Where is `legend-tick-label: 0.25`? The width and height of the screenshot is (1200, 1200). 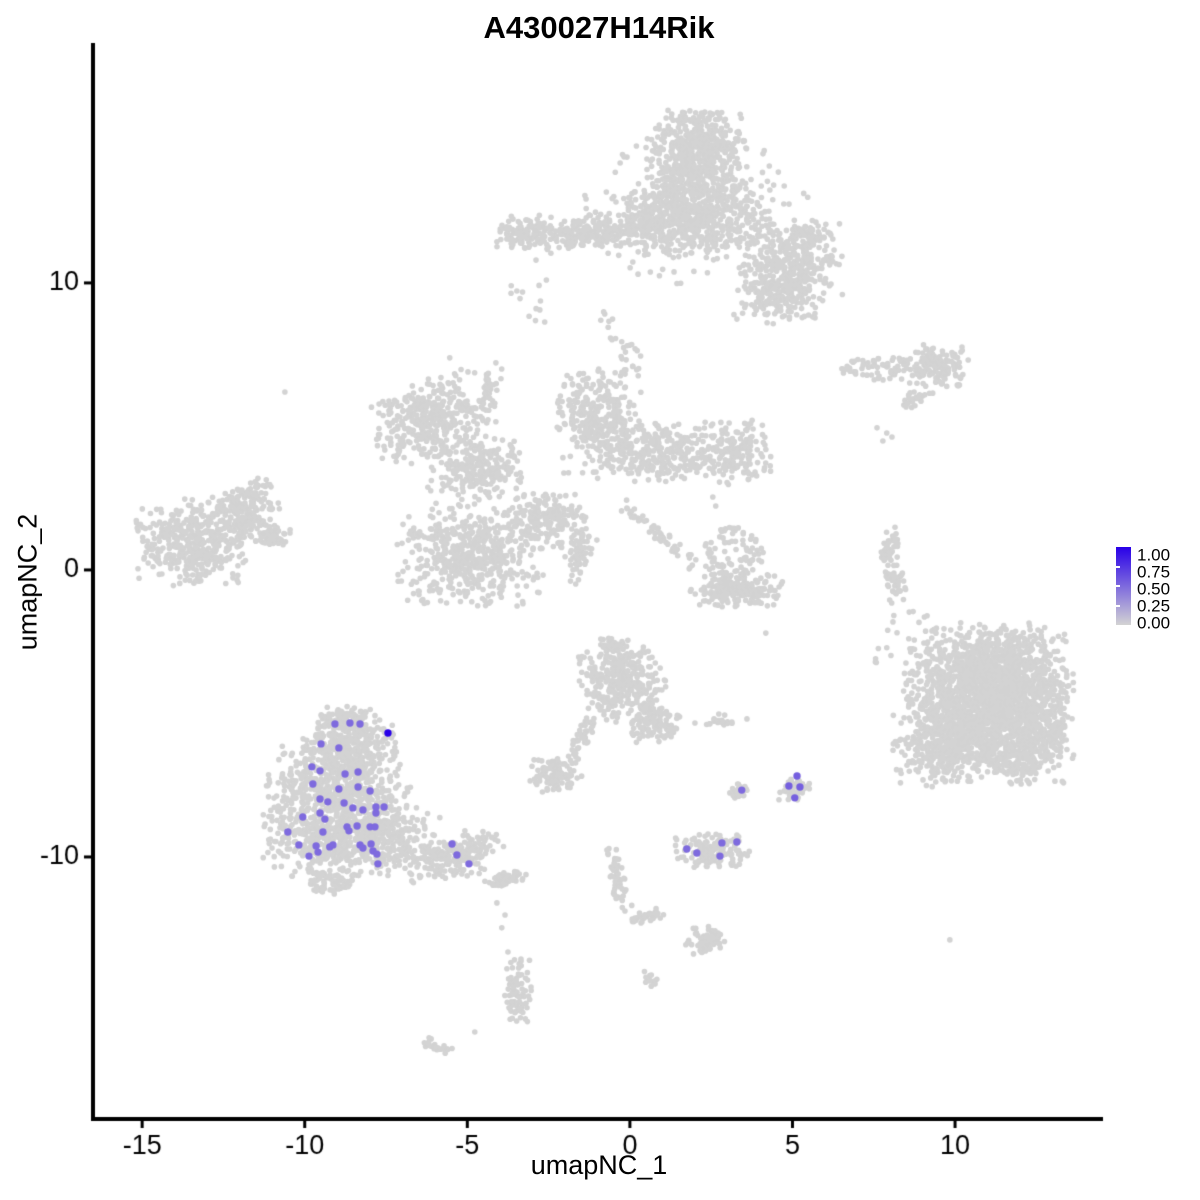
legend-tick-label: 0.25 is located at coordinates (1154, 606).